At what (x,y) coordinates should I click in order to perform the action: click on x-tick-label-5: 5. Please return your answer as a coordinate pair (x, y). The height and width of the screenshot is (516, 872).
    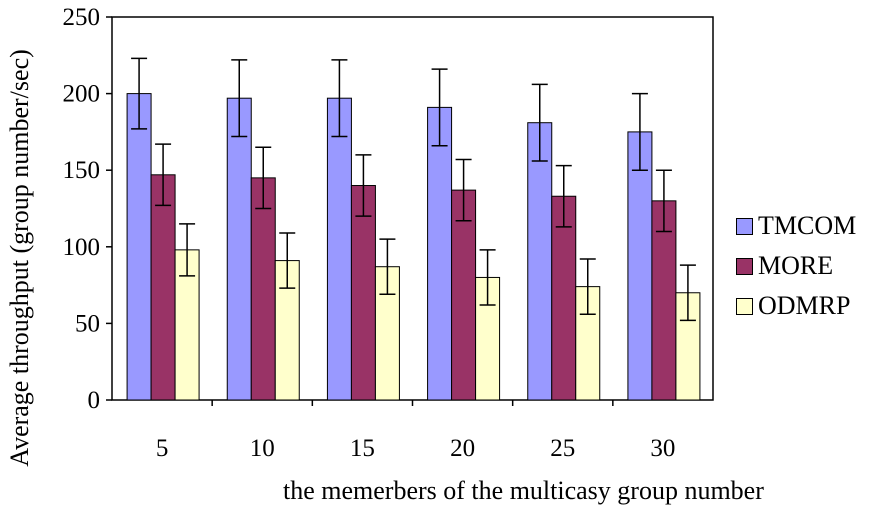
    Looking at the image, I should click on (162, 448).